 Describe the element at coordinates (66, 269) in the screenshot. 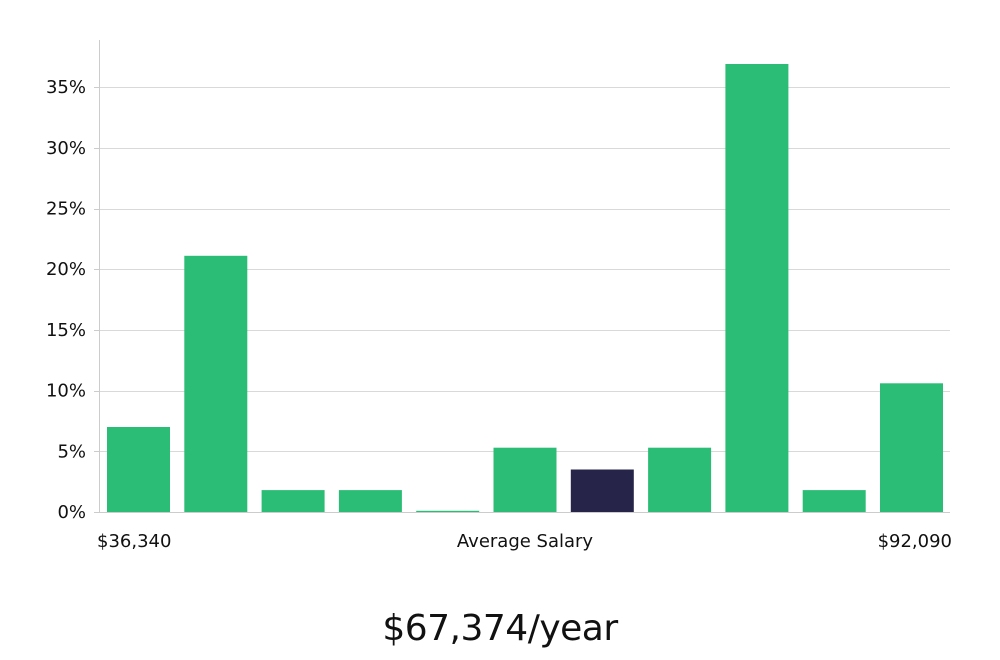

I see `y-tick-label: 20%` at that location.